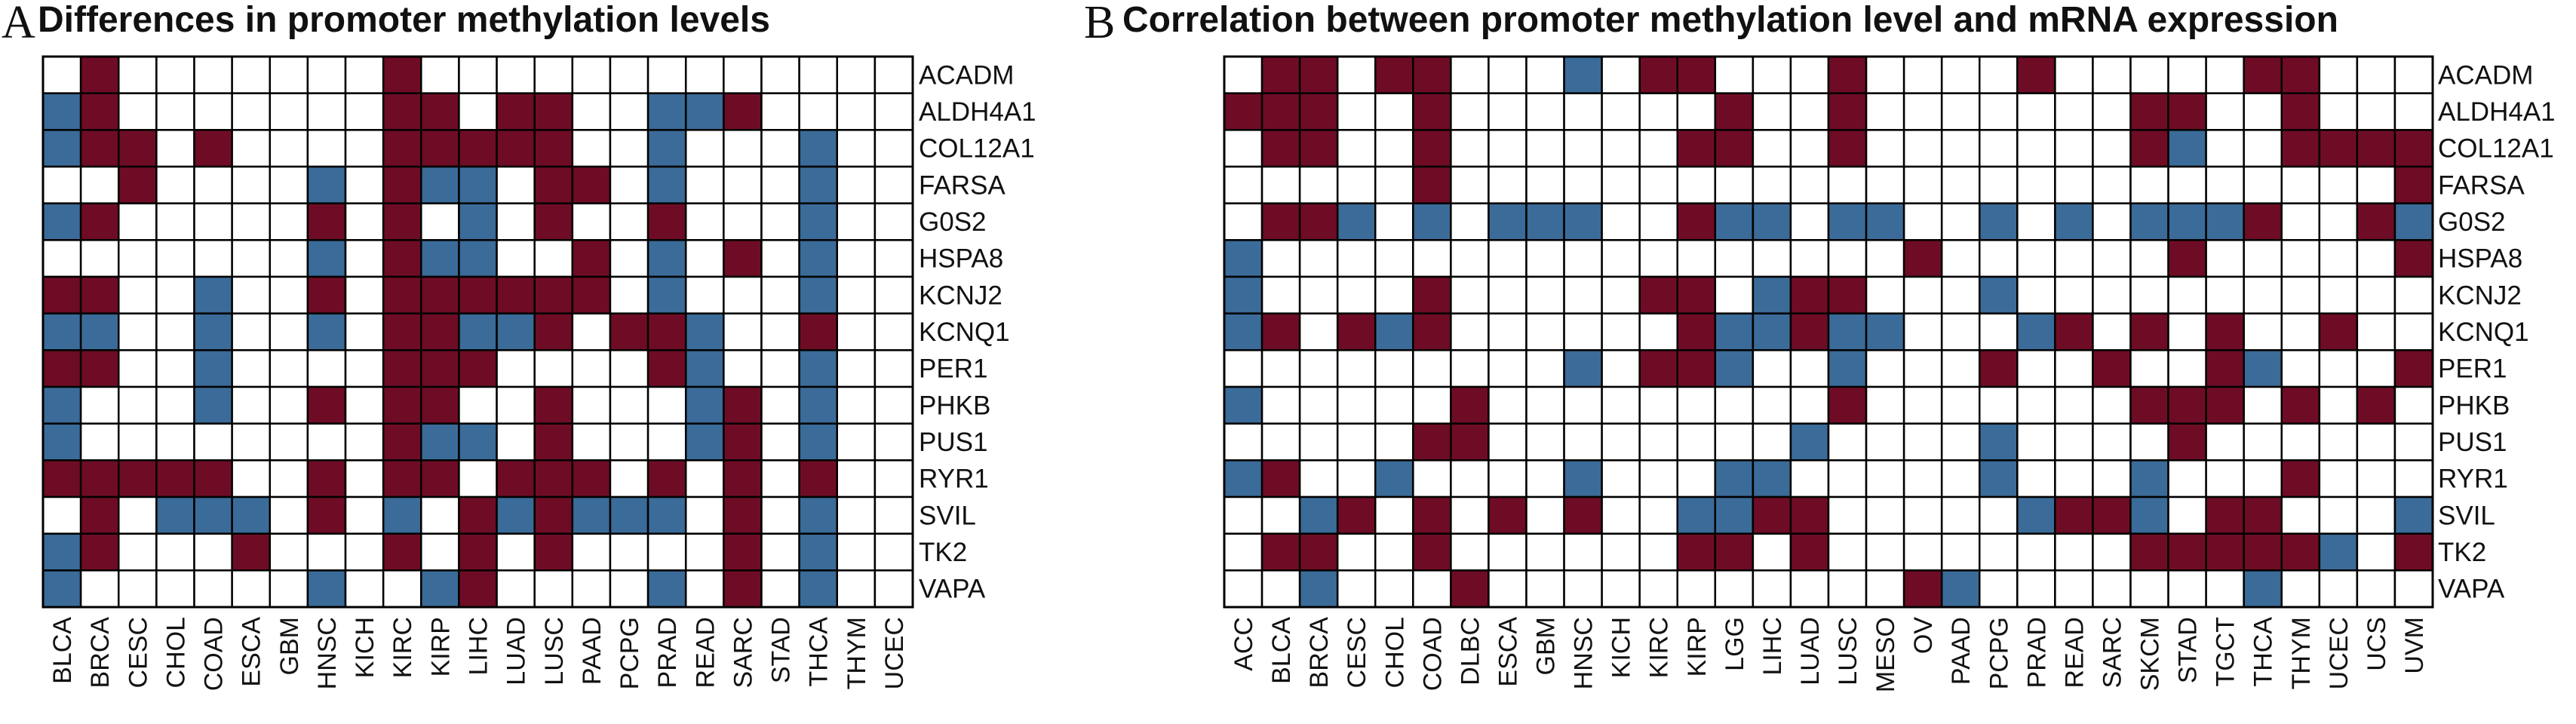 Image resolution: width=2576 pixels, height=724 pixels. What do you see at coordinates (2471, 589) in the screenshot?
I see `panel-b-row-label-VAPA: VAPA` at bounding box center [2471, 589].